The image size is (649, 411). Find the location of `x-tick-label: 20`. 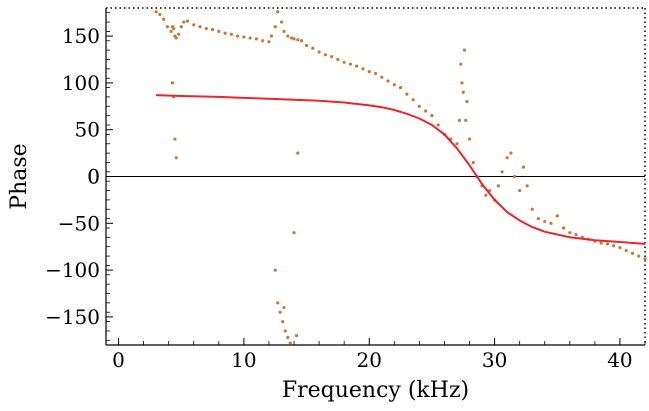

x-tick-label: 20 is located at coordinates (369, 360).